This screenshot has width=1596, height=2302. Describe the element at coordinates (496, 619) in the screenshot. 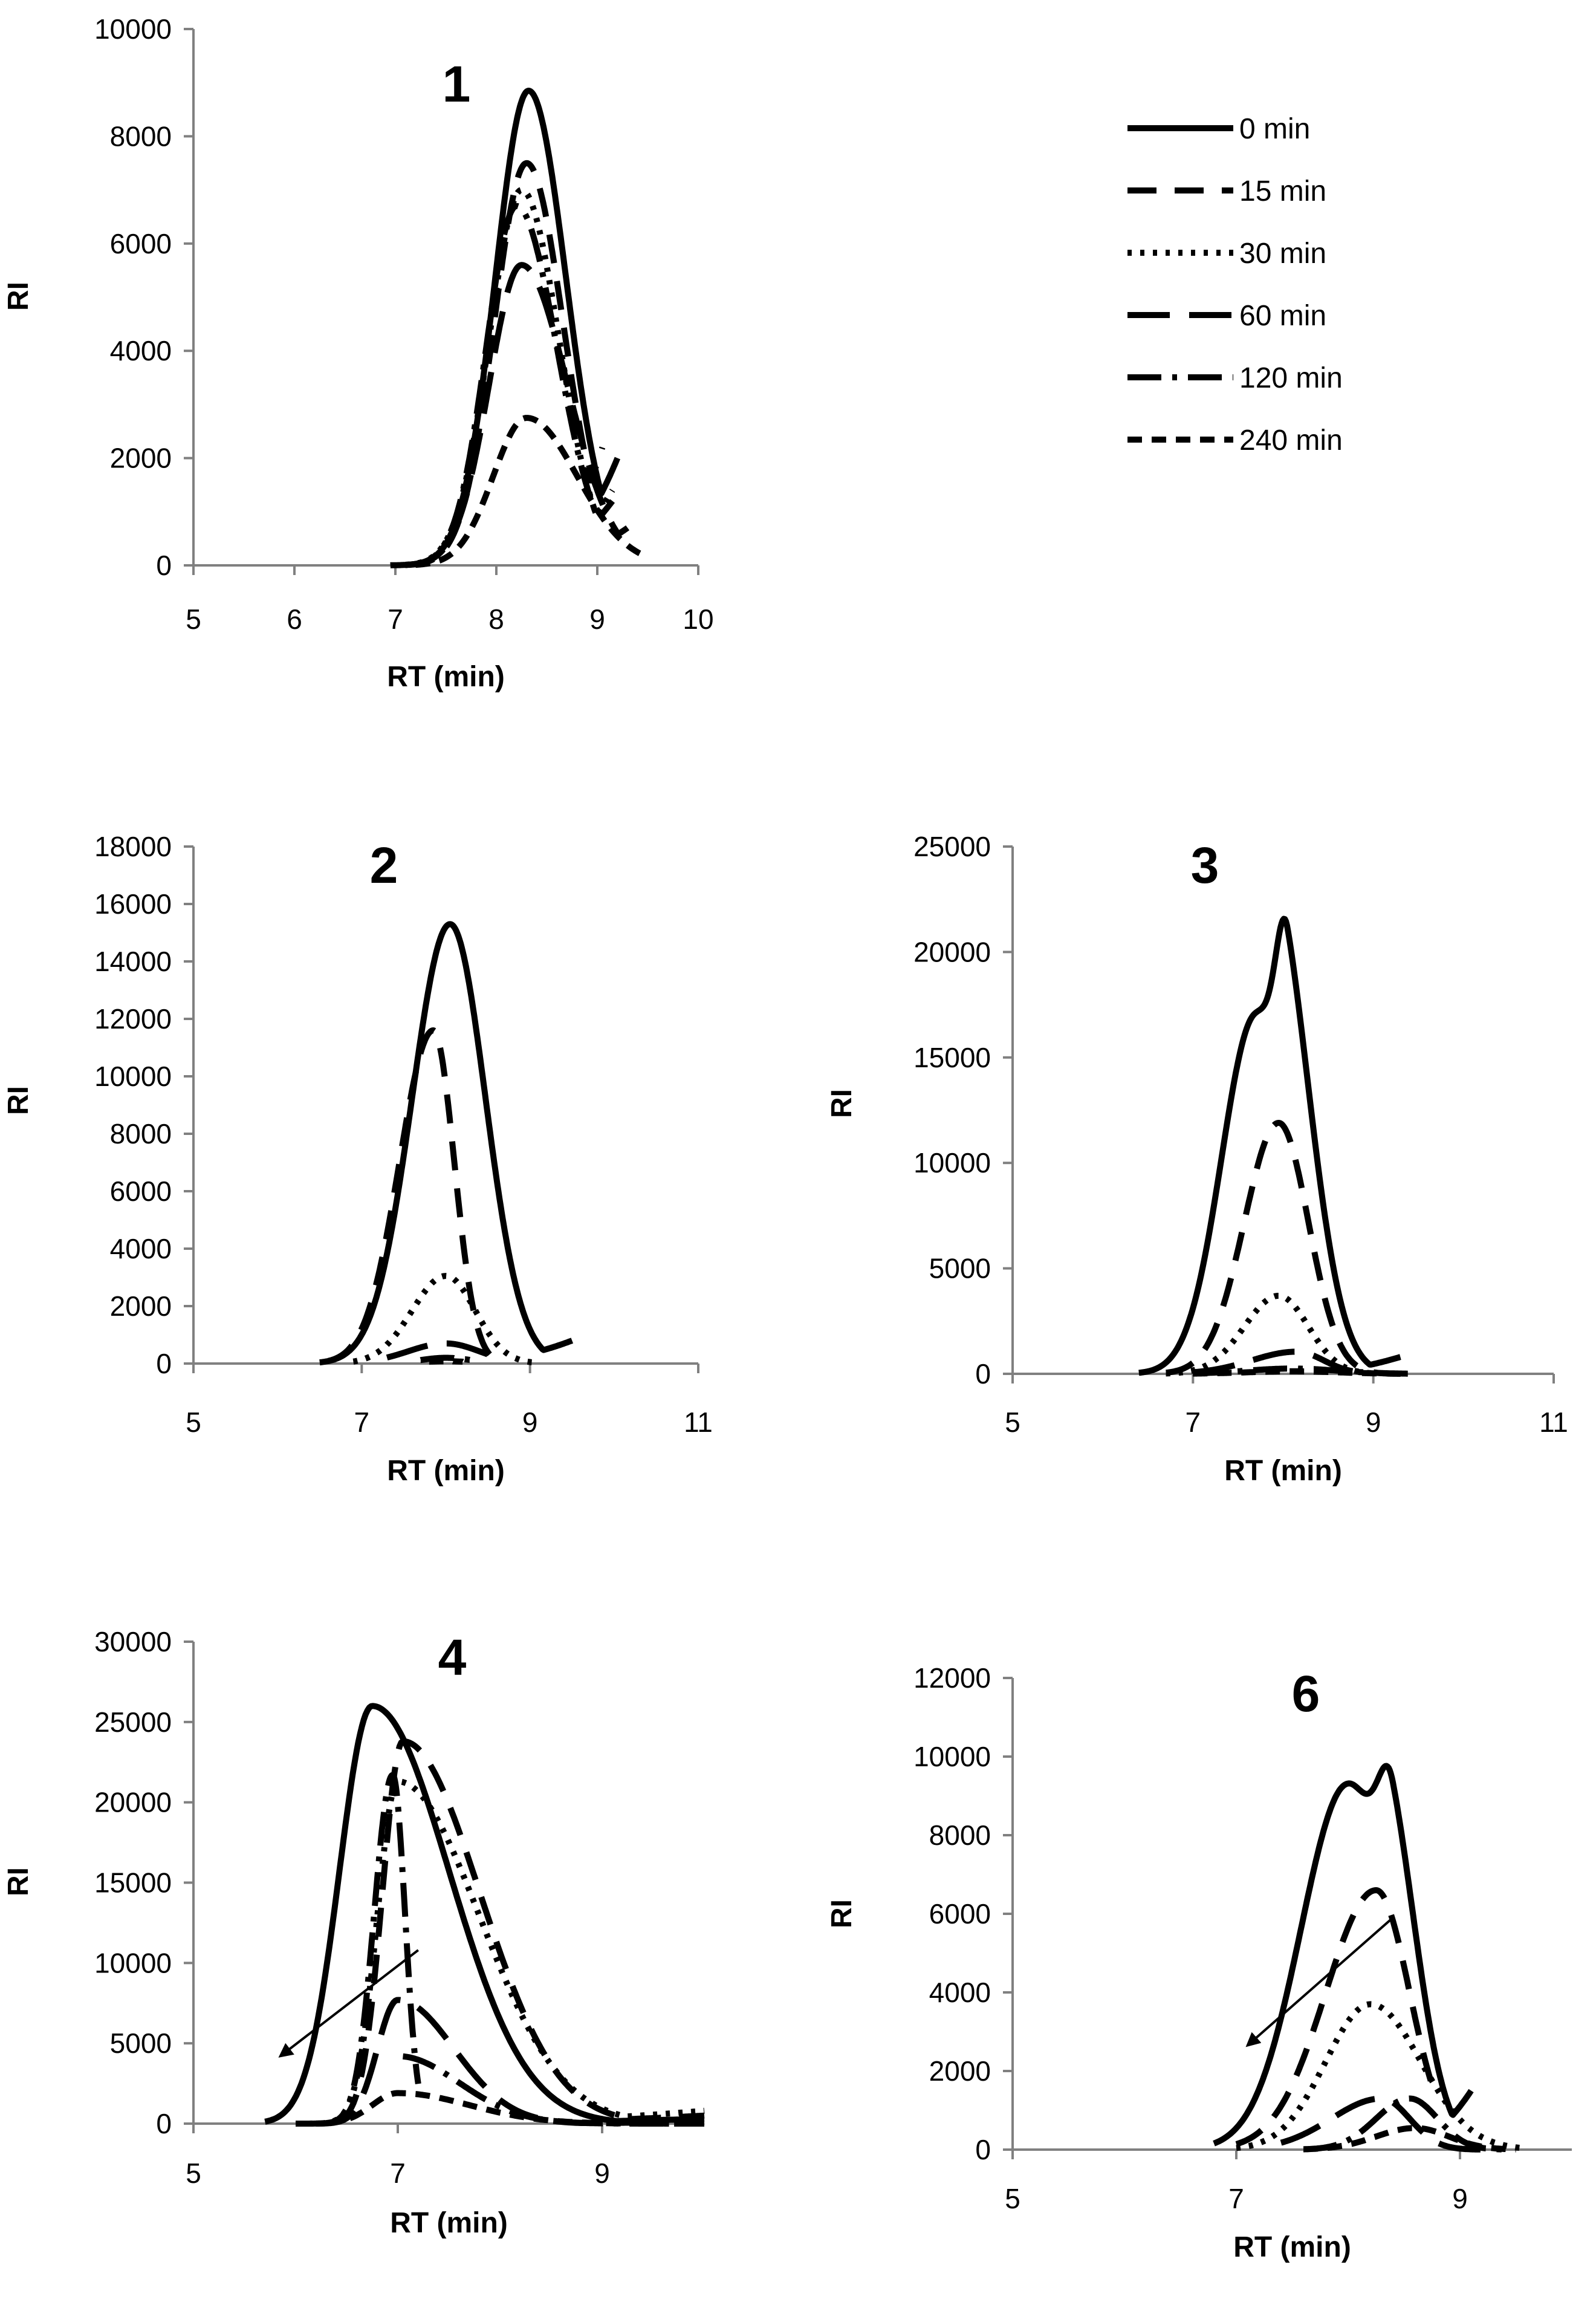

I see `x-tick-label: 8` at that location.